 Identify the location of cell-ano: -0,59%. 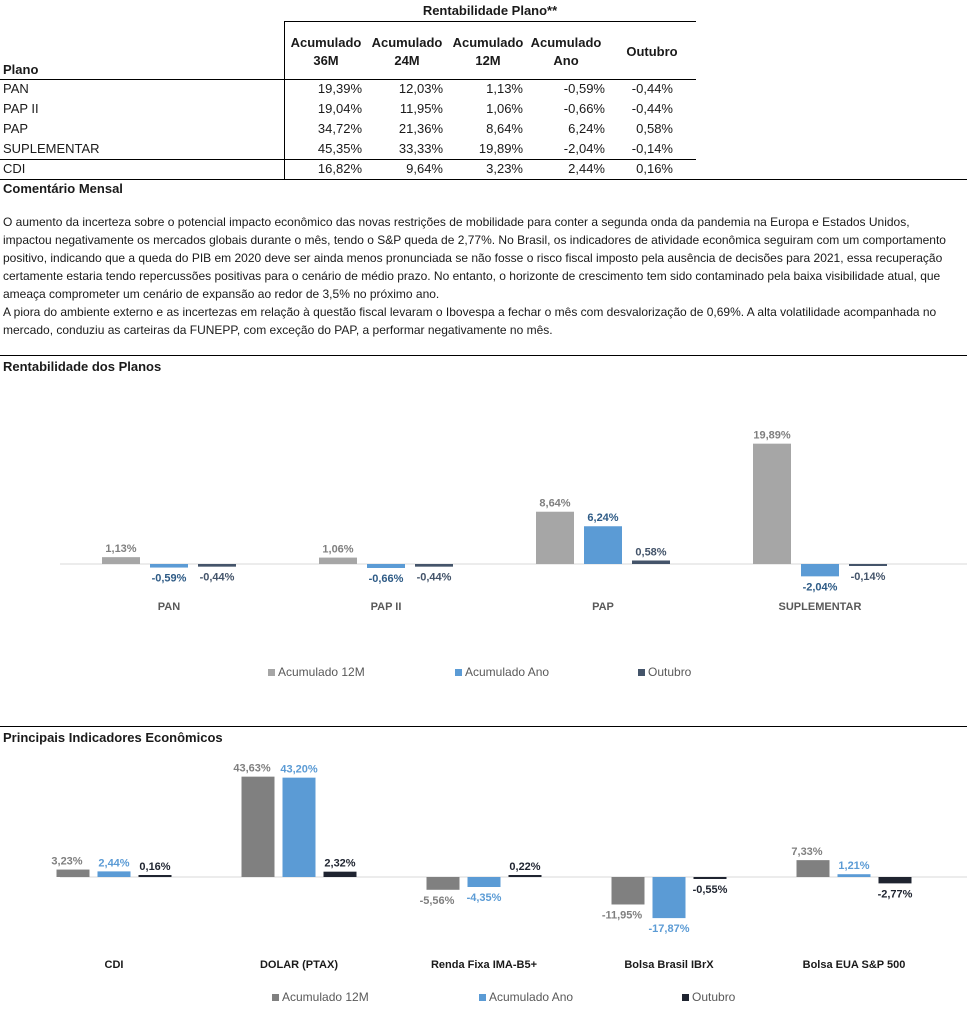
(584, 88).